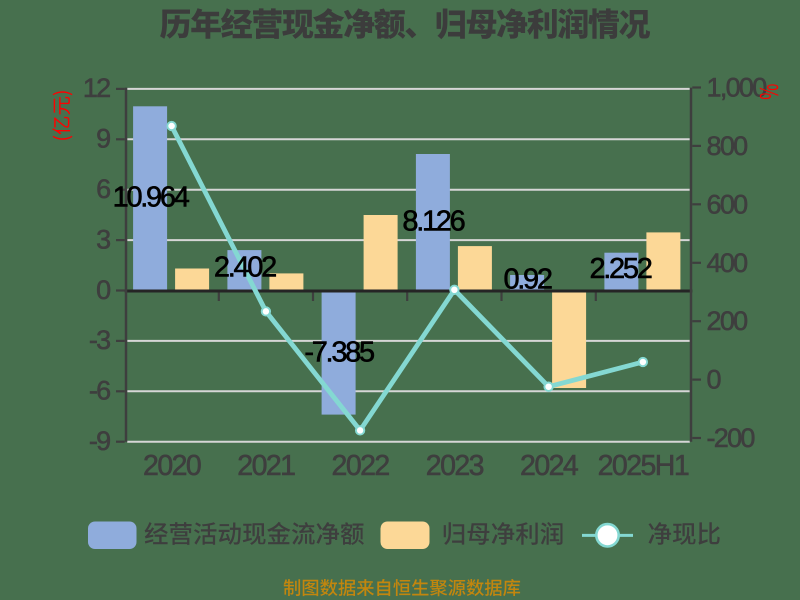  Describe the element at coordinates (727, 321) in the screenshot. I see `svg-text: 200` at that location.